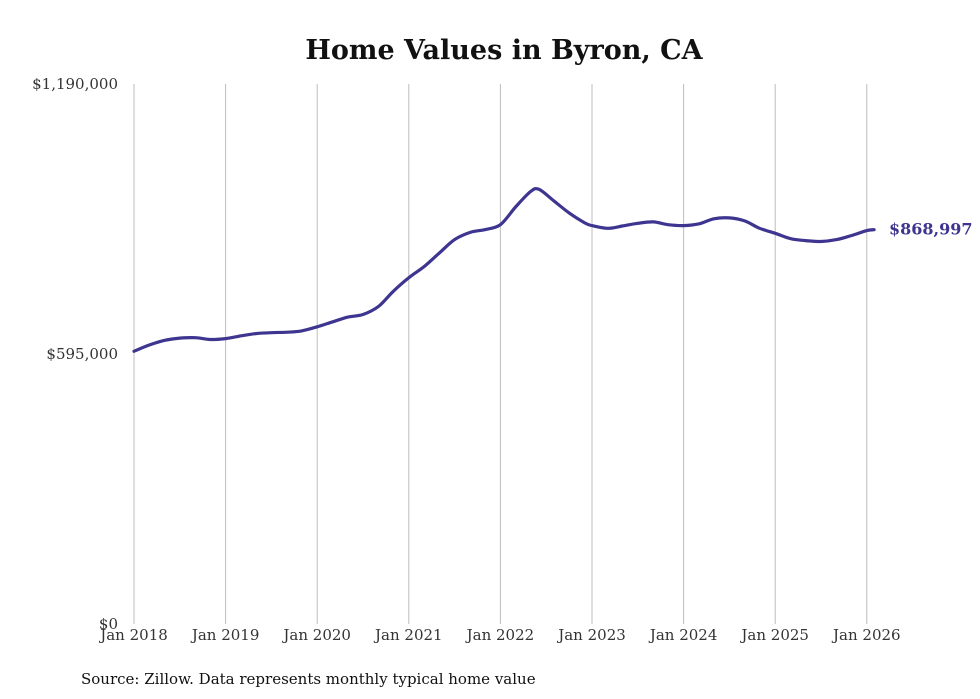 The width and height of the screenshot is (980, 699). I want to click on y-tick-label-0: $0, so click(108, 624).